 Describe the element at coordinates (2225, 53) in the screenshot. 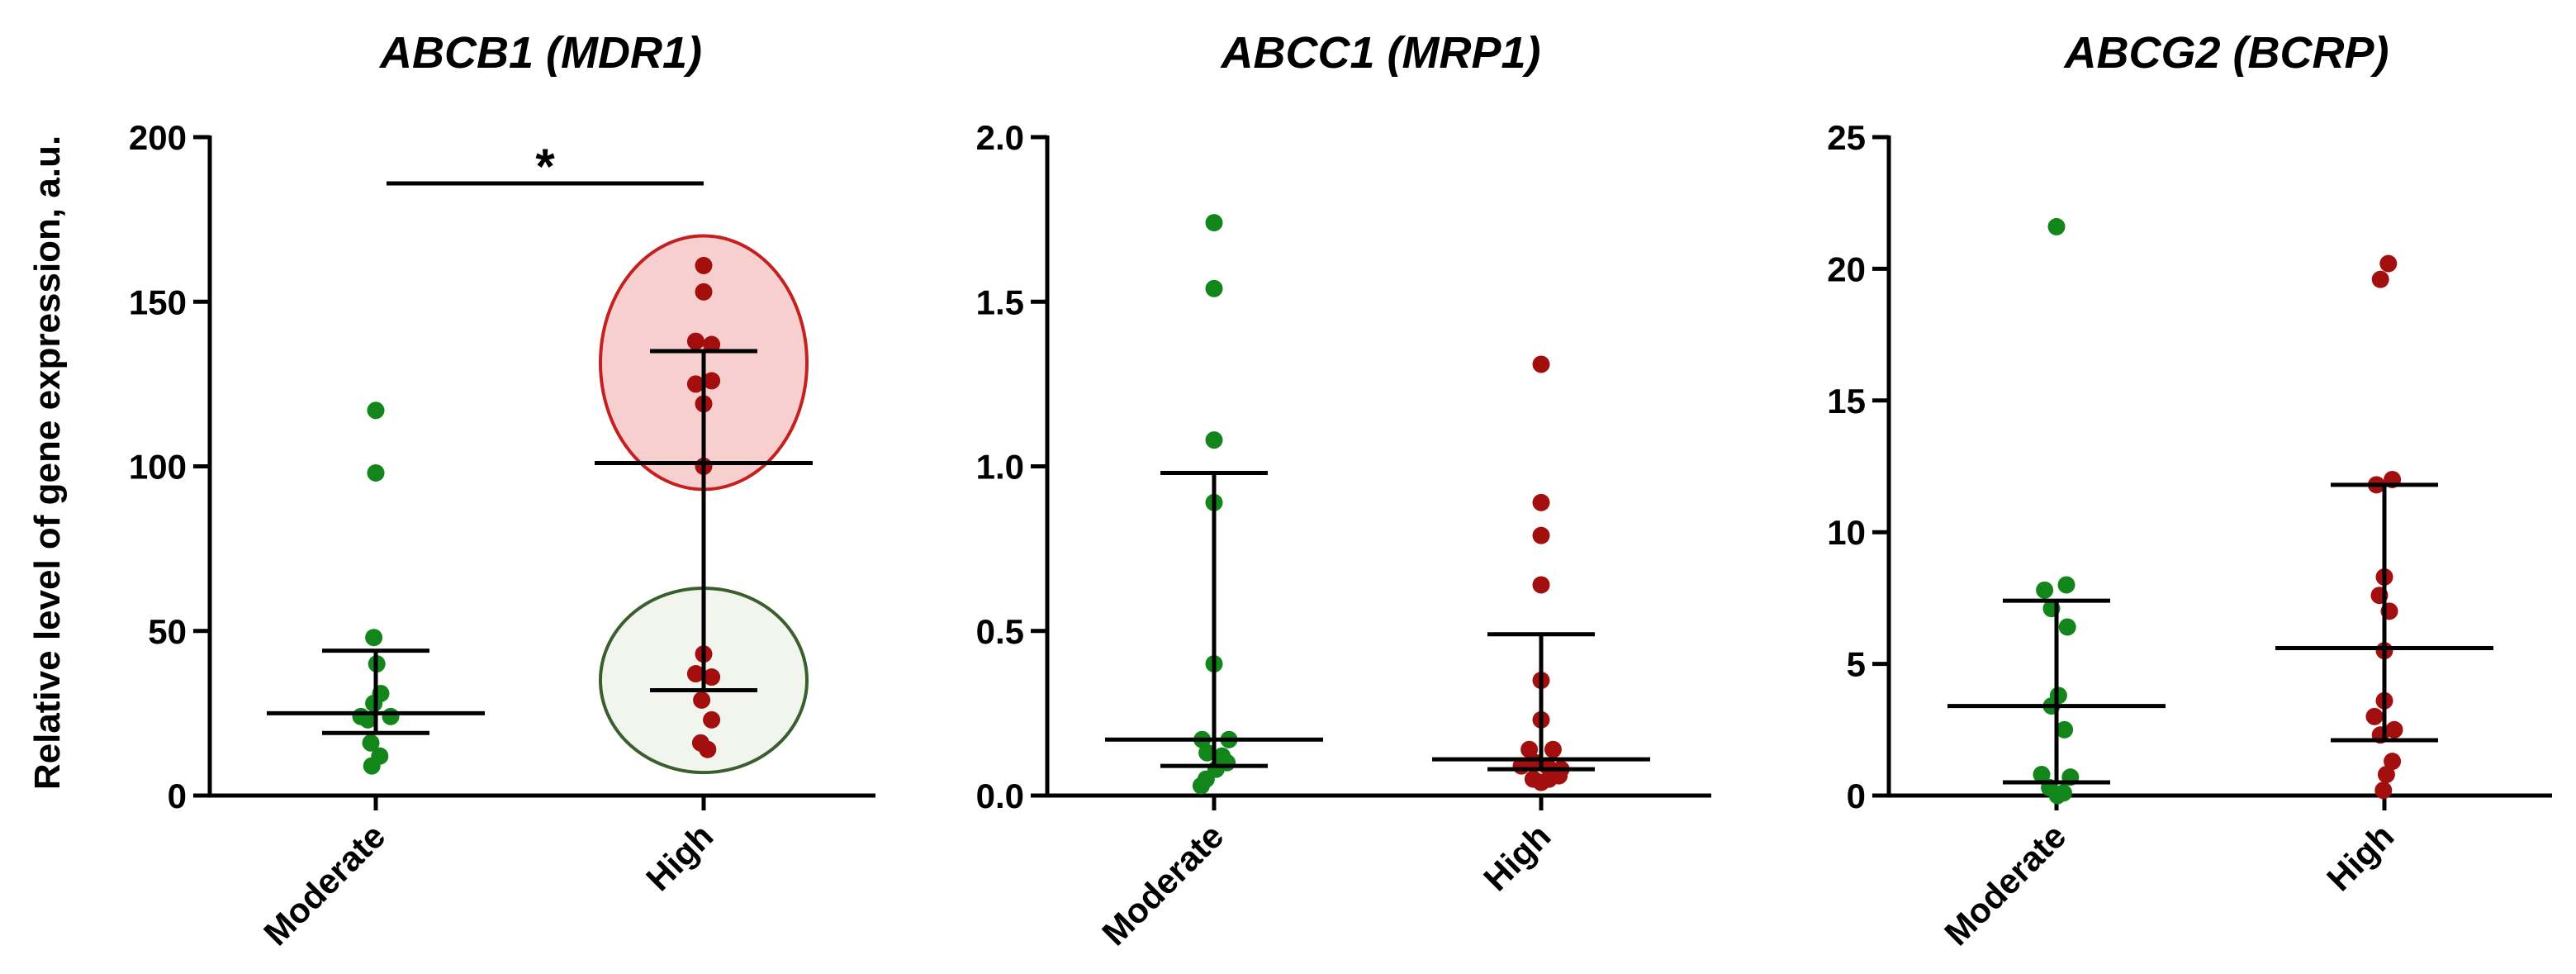

I see `chart-title: ABCG2 (BCRP)` at that location.